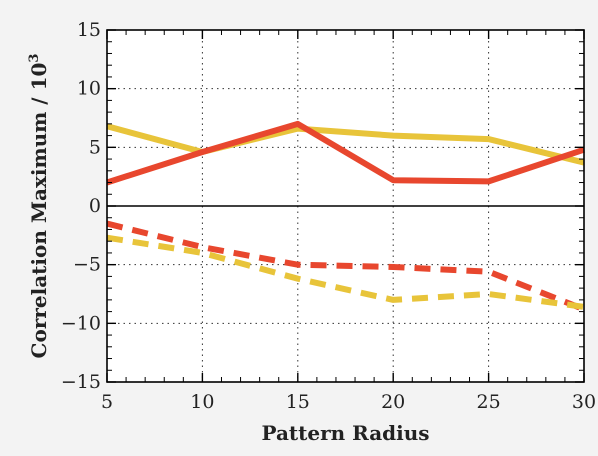 The image size is (598, 456). I want to click on y-tick-label: −5, so click(87, 265).